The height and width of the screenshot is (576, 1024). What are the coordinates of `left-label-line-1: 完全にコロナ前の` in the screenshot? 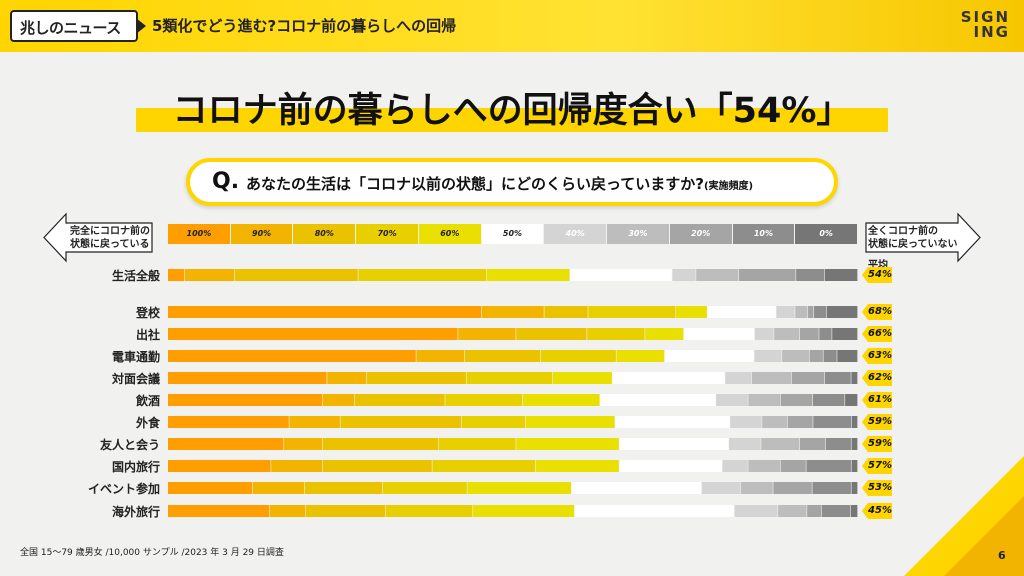 It's located at (110, 231).